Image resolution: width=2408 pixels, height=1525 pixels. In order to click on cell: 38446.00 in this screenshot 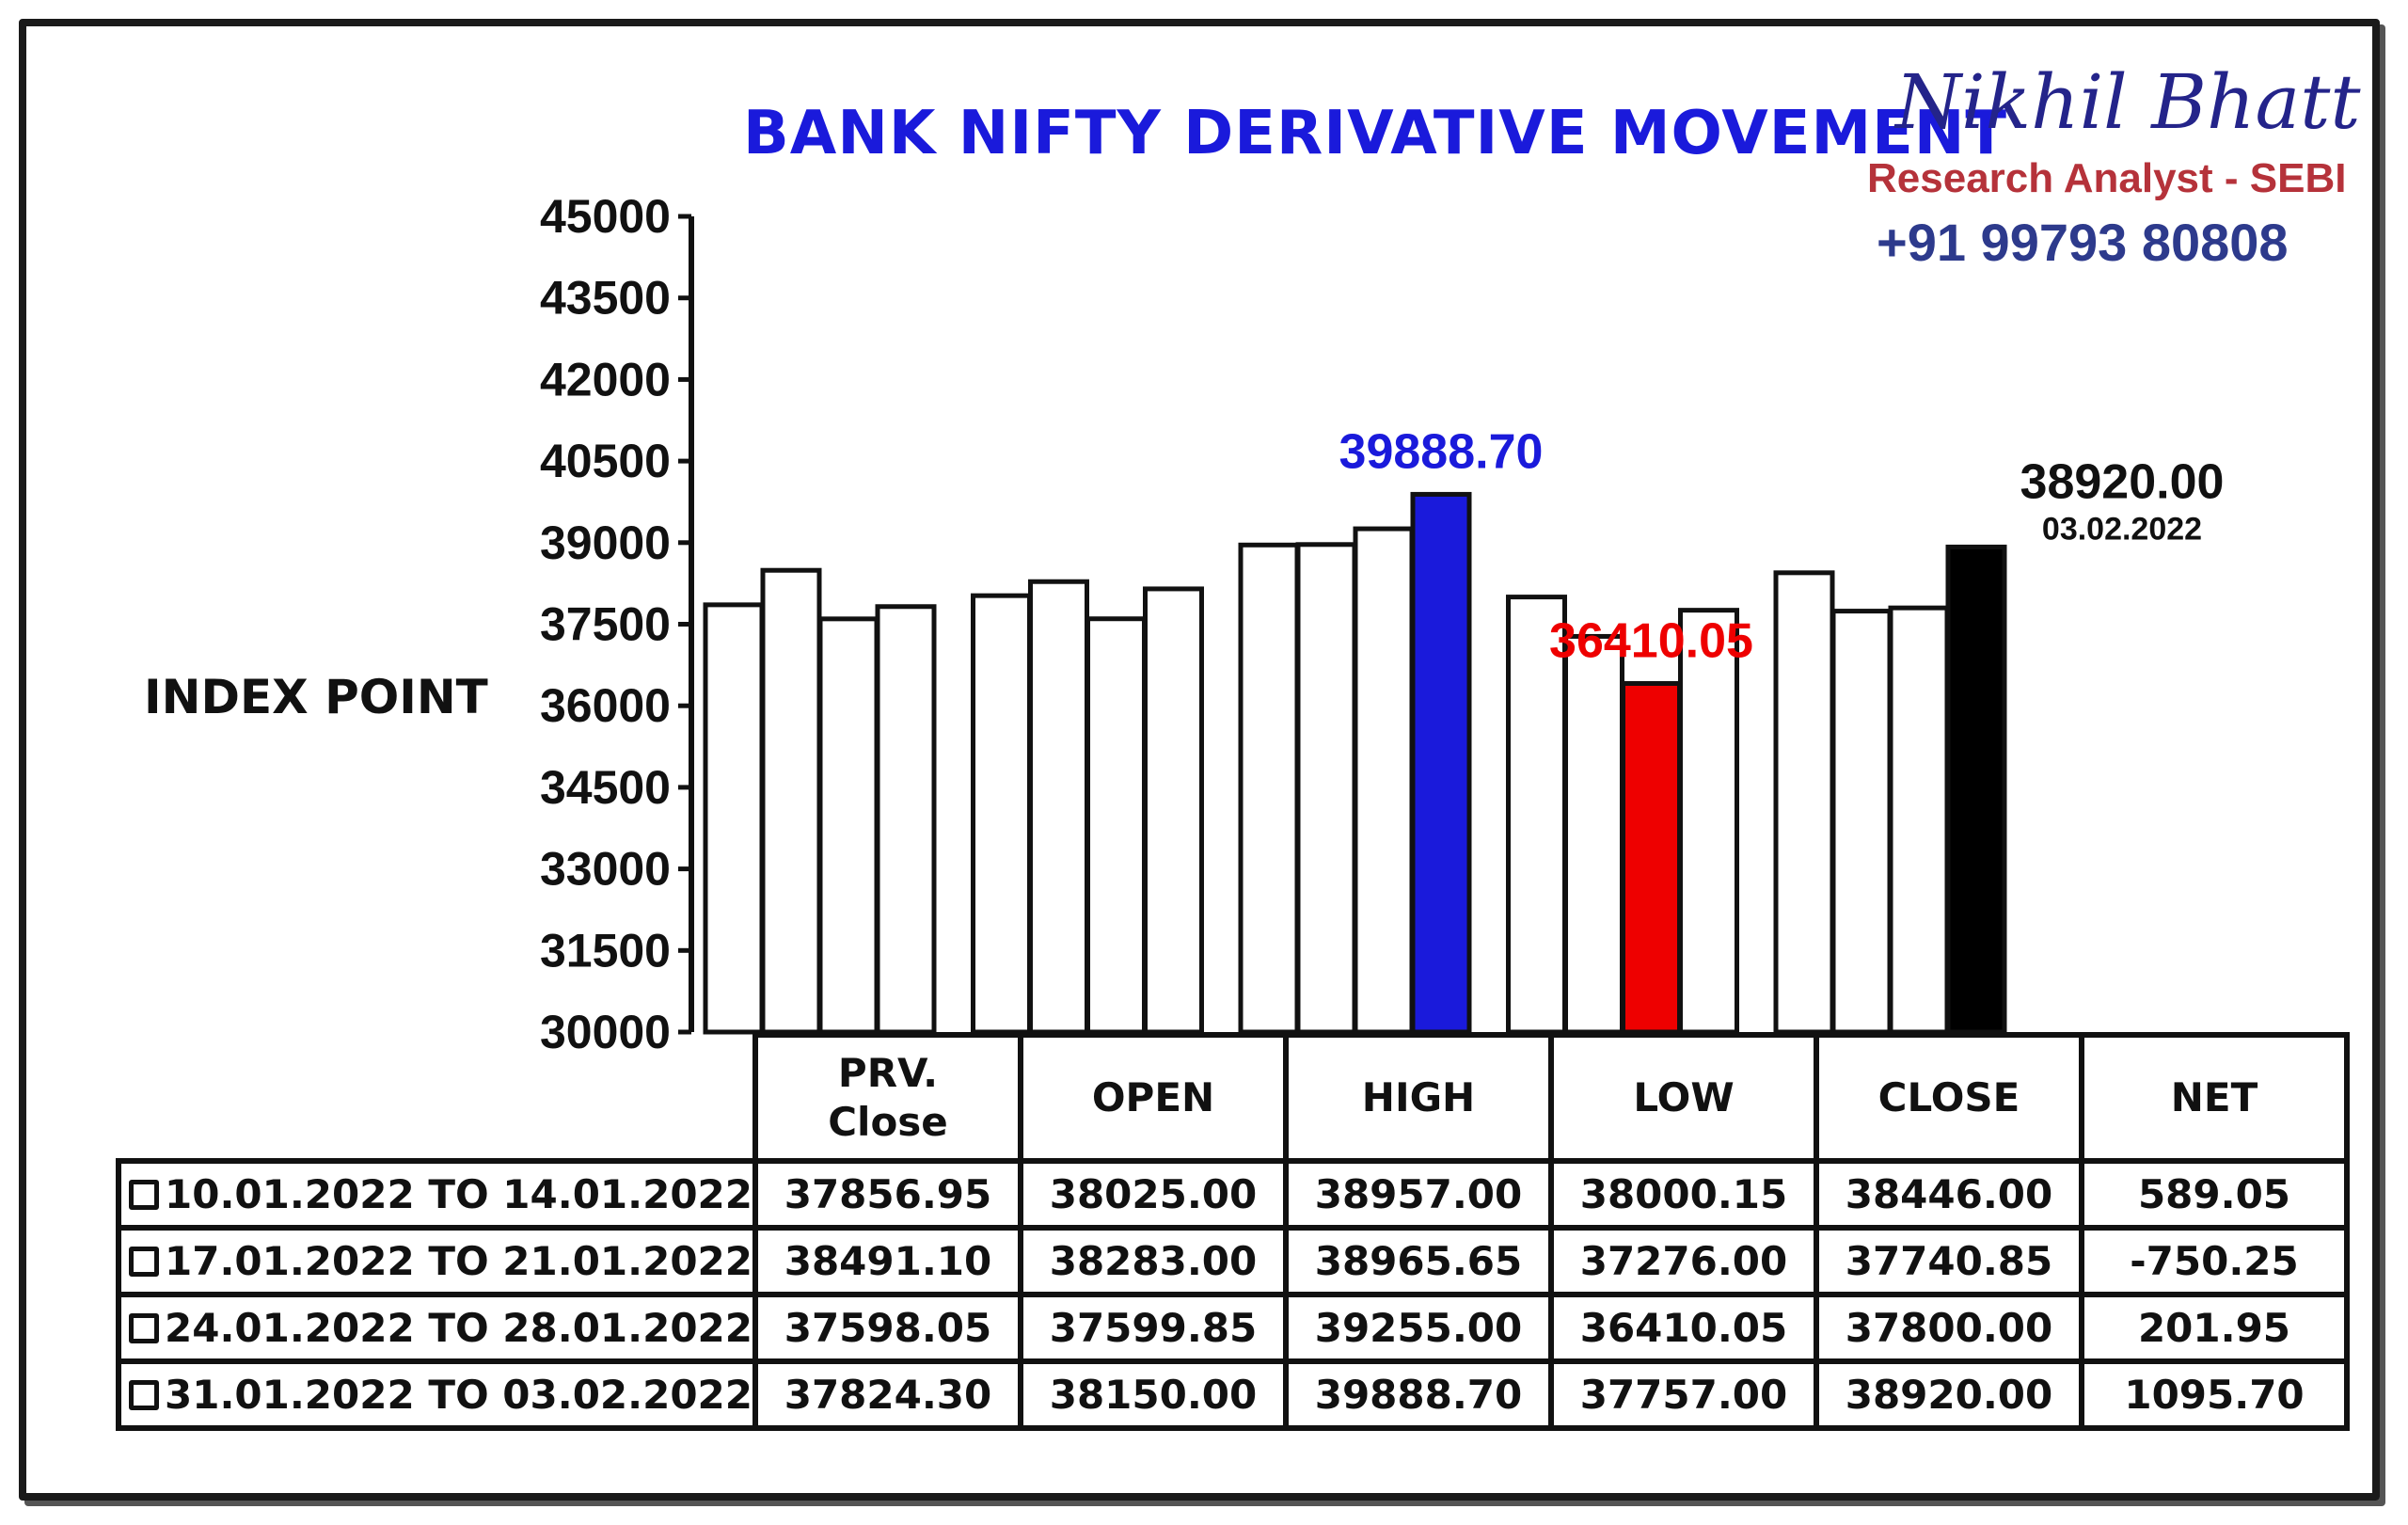, I will do `click(1949, 1194)`.